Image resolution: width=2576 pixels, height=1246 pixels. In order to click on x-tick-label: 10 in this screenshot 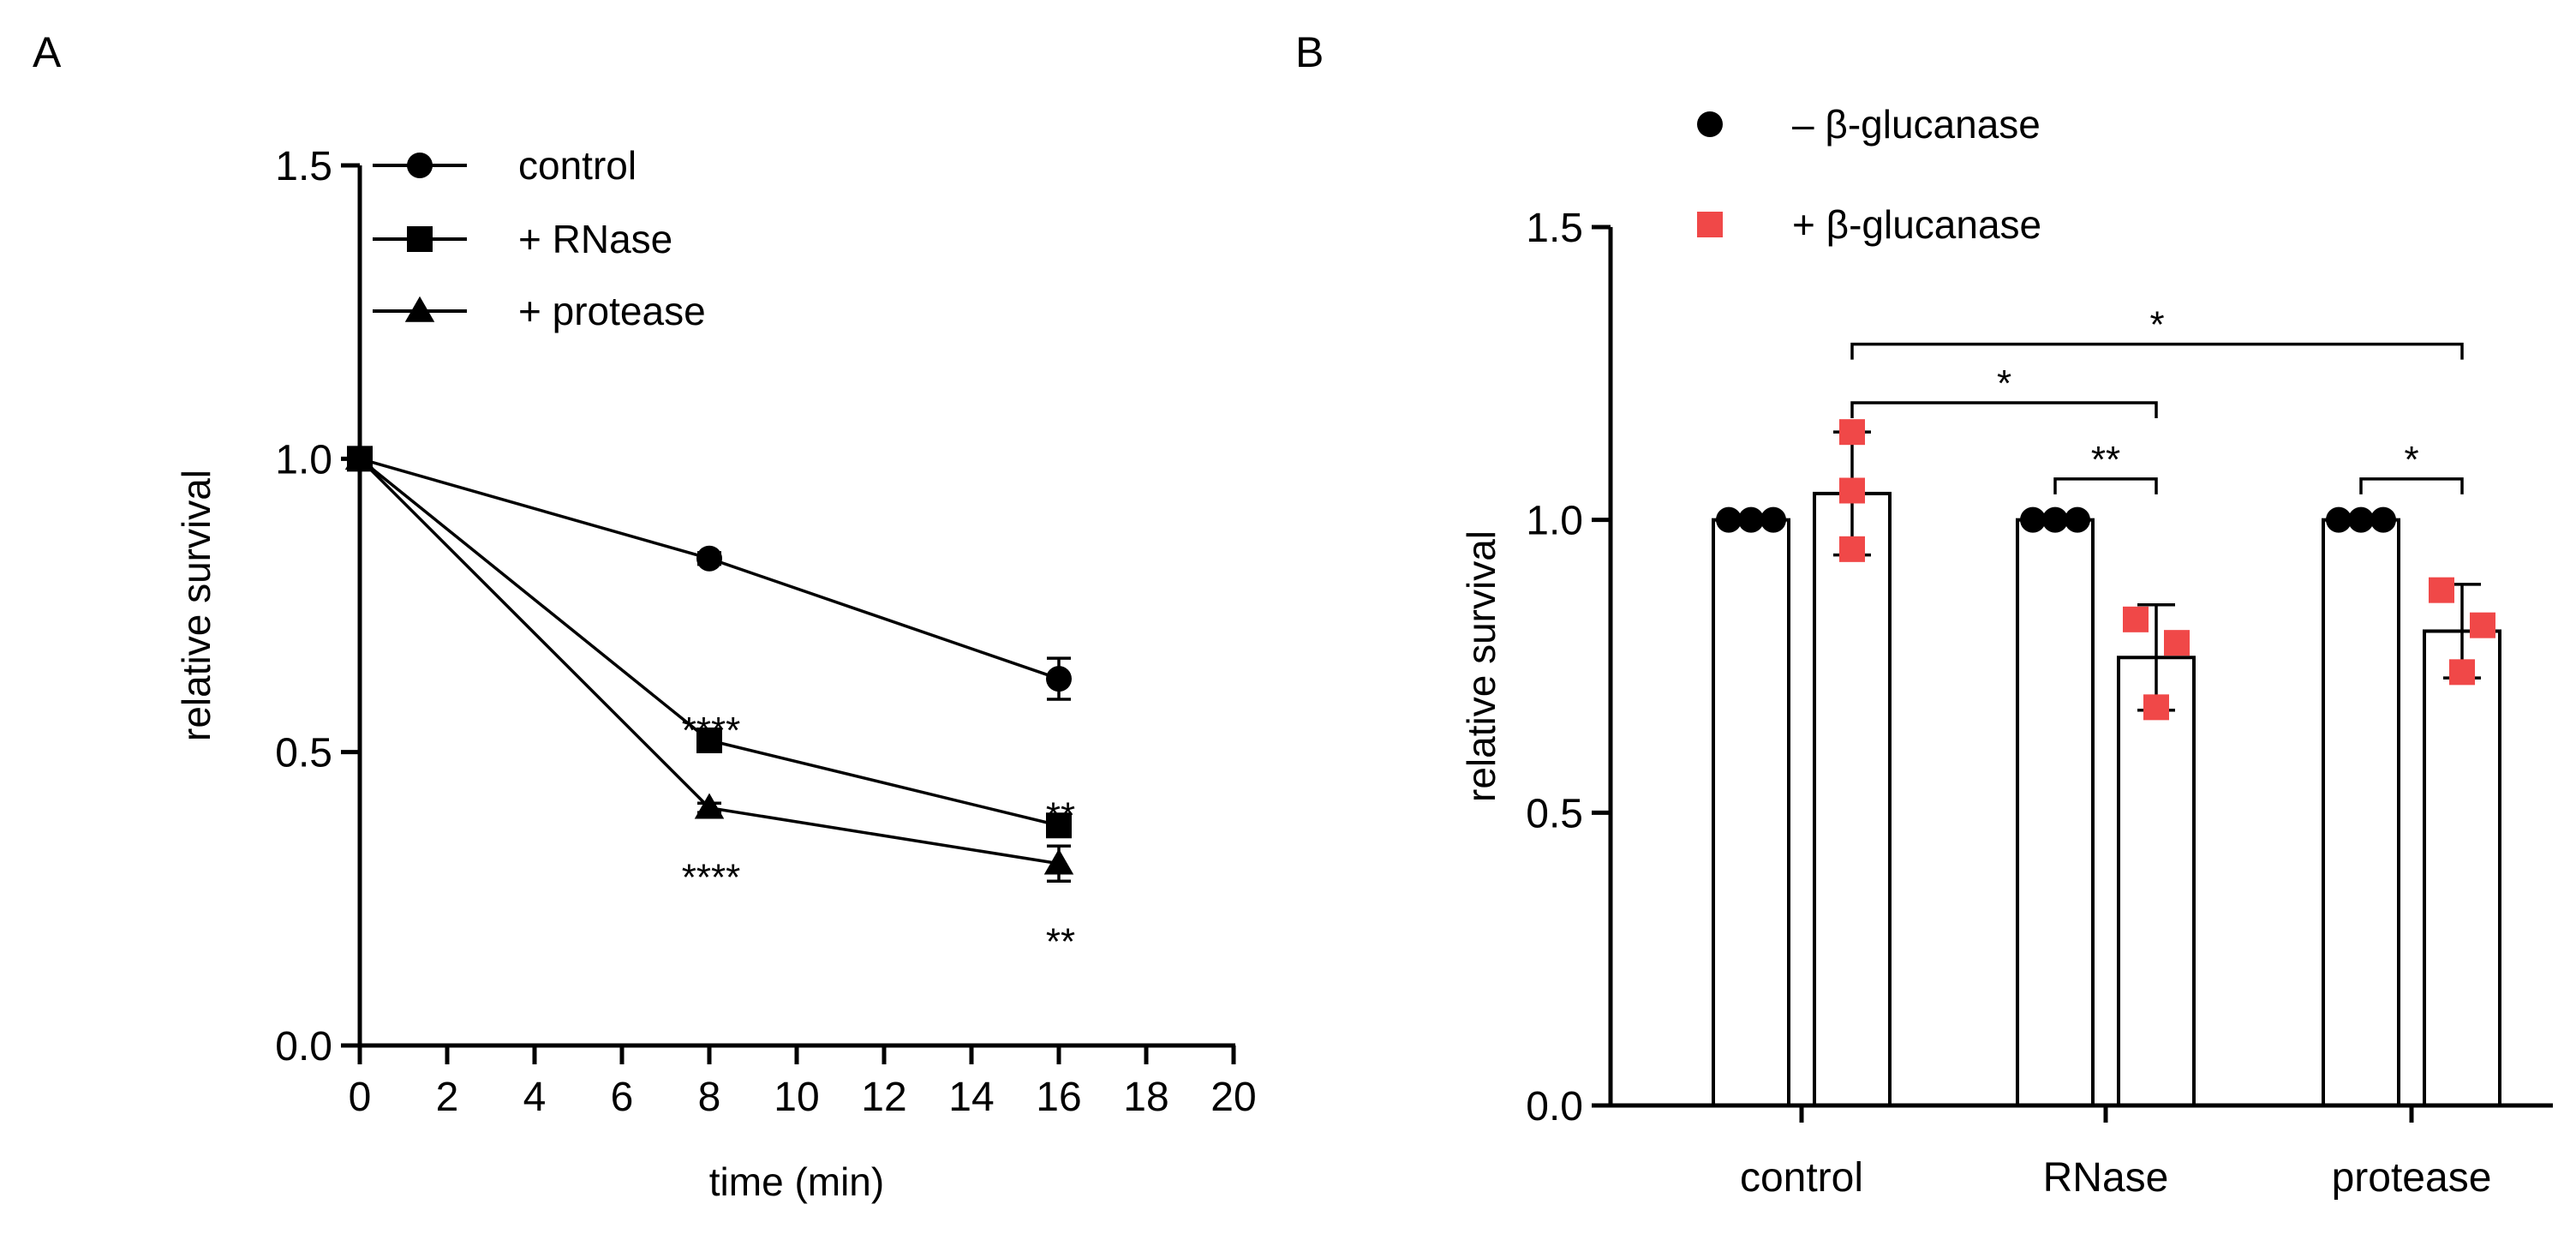, I will do `click(796, 1097)`.